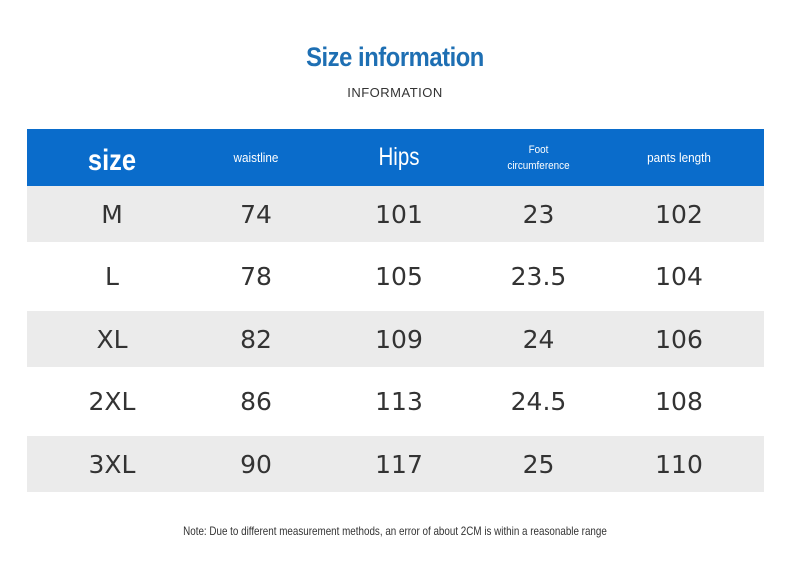  I want to click on cell-size: M, so click(112, 214).